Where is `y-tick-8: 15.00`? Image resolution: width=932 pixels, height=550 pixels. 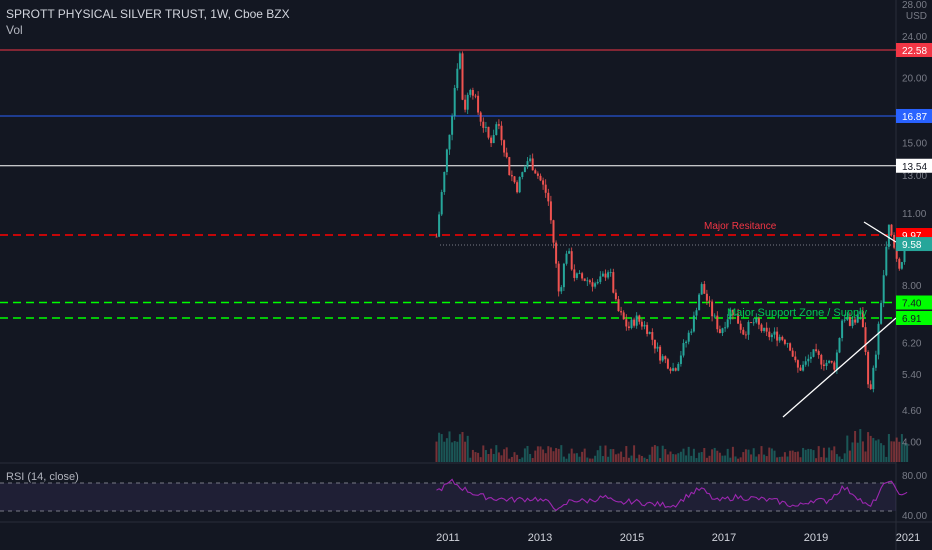 y-tick-8: 15.00 is located at coordinates (914, 144).